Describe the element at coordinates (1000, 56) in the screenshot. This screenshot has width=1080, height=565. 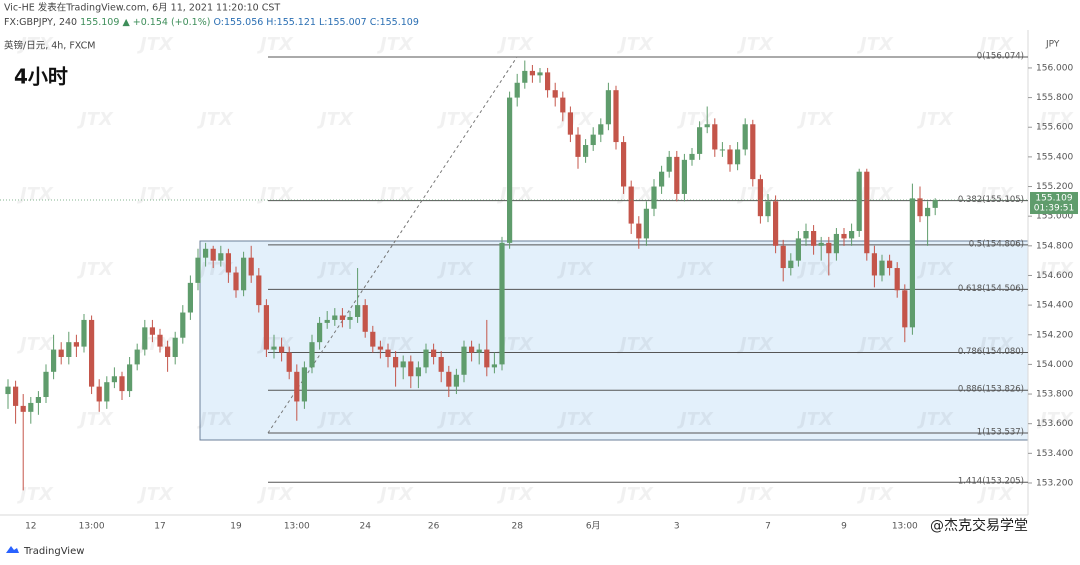
I see `fib-label: 0(156.074)` at that location.